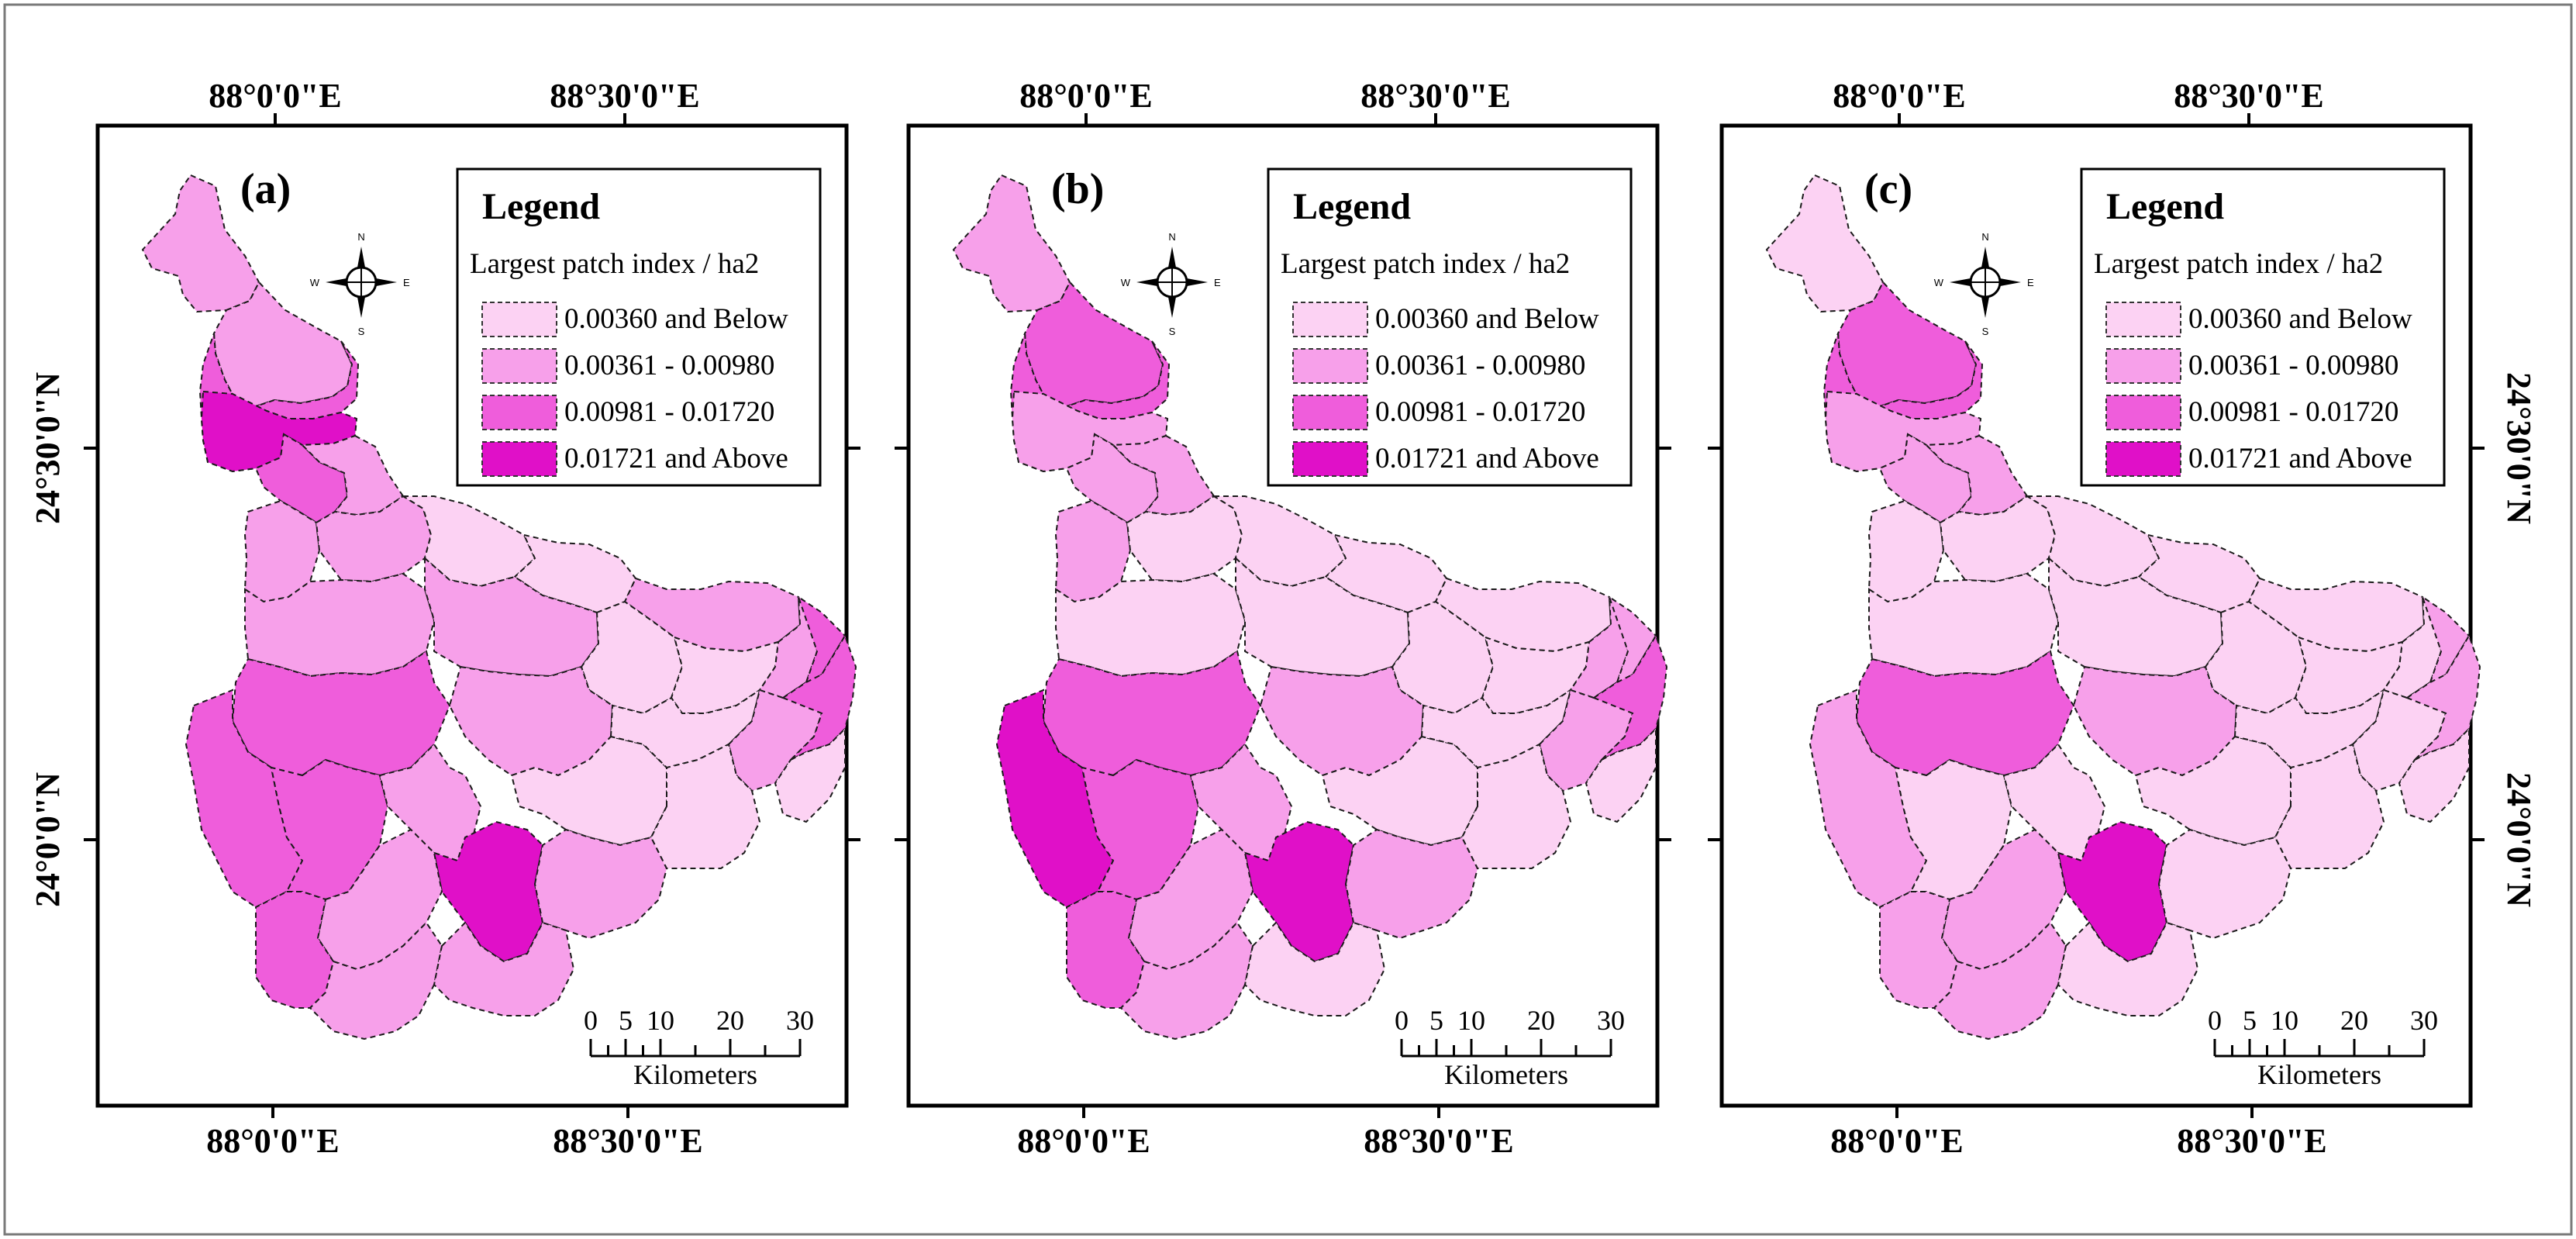 The width and height of the screenshot is (2576, 1239). Describe the element at coordinates (1402, 1020) in the screenshot. I see `scale-tick-label: 0` at that location.